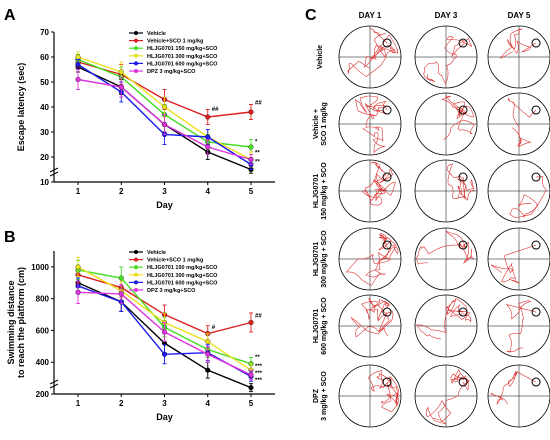 This screenshot has height=440, width=550. I want to click on y-tick-label: 40, so click(44, 107).